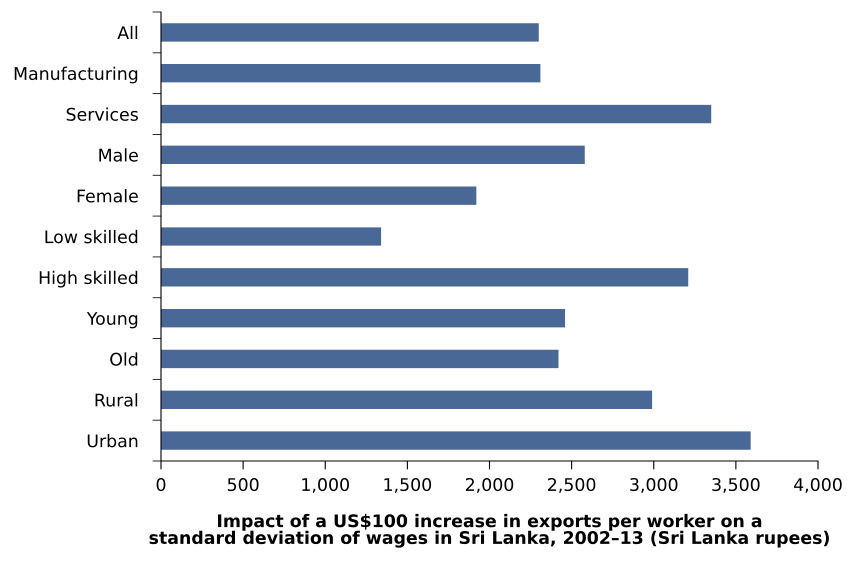  What do you see at coordinates (243, 485) in the screenshot?
I see `x-tick-label: 500` at bounding box center [243, 485].